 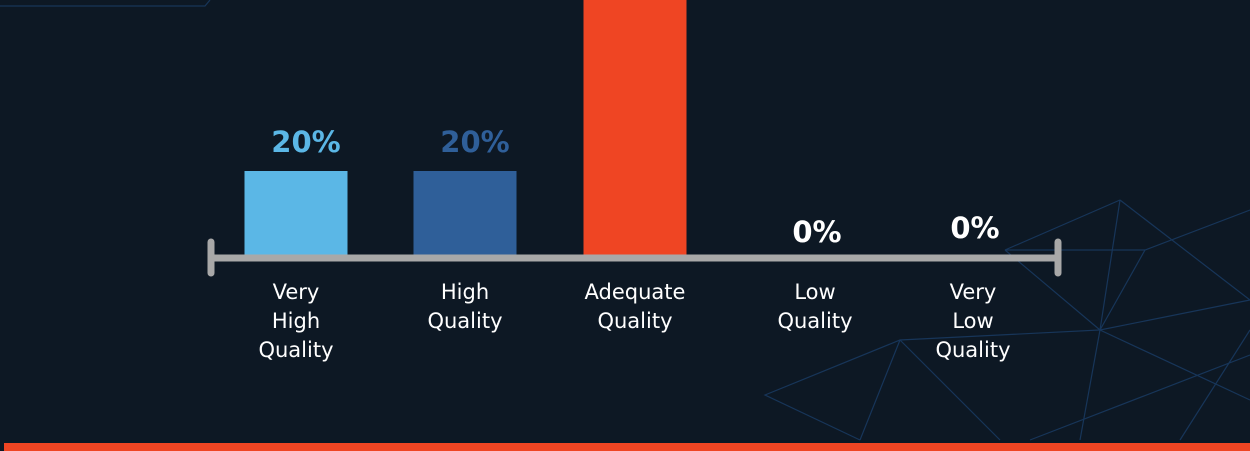 I want to click on footer-strip, so click(x=625, y=447).